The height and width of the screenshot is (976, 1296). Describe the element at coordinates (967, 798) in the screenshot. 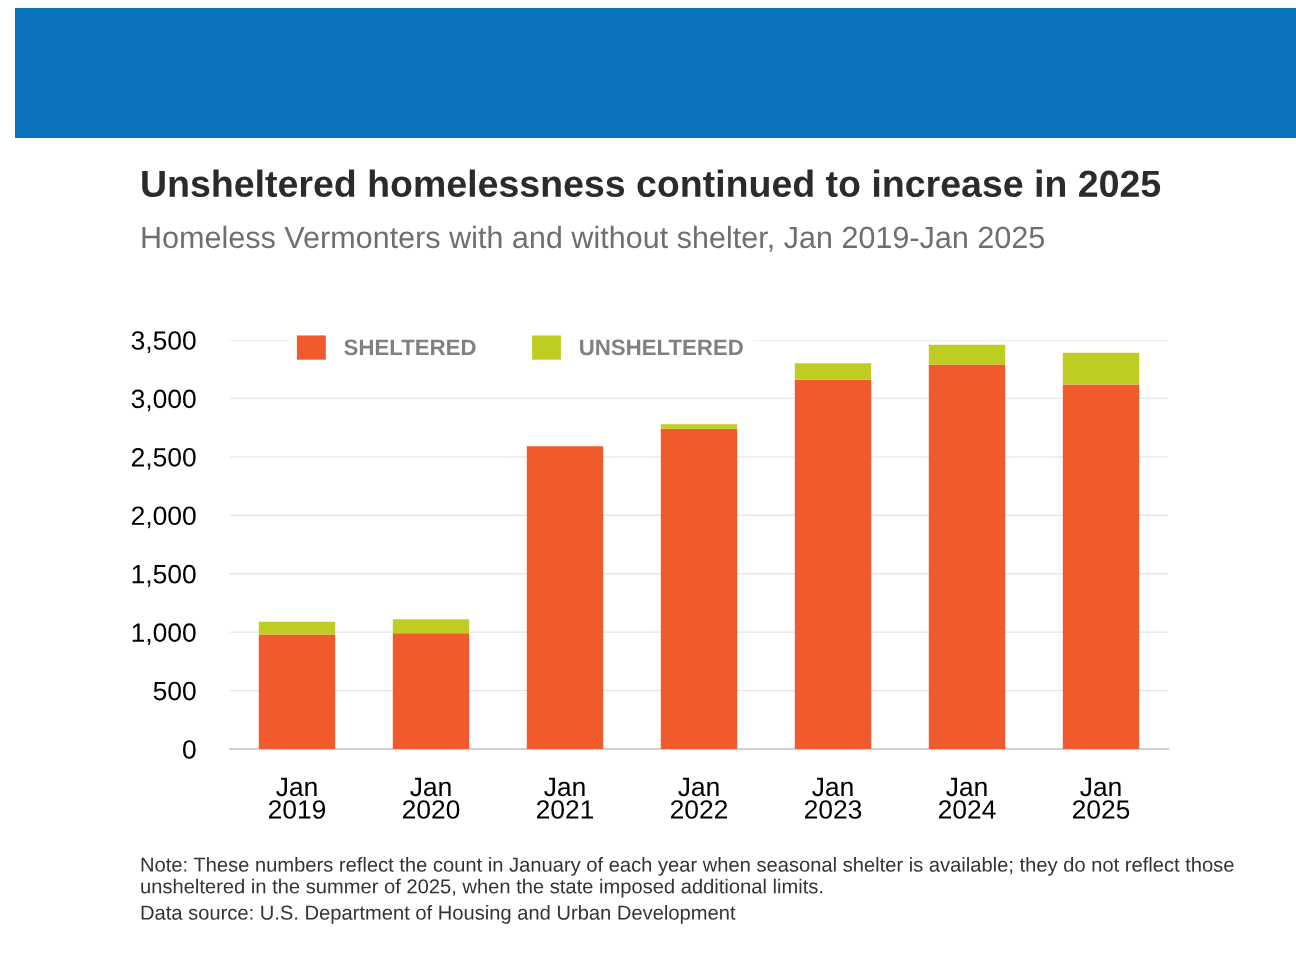

I see `x-tick-label: Jan 2024` at that location.